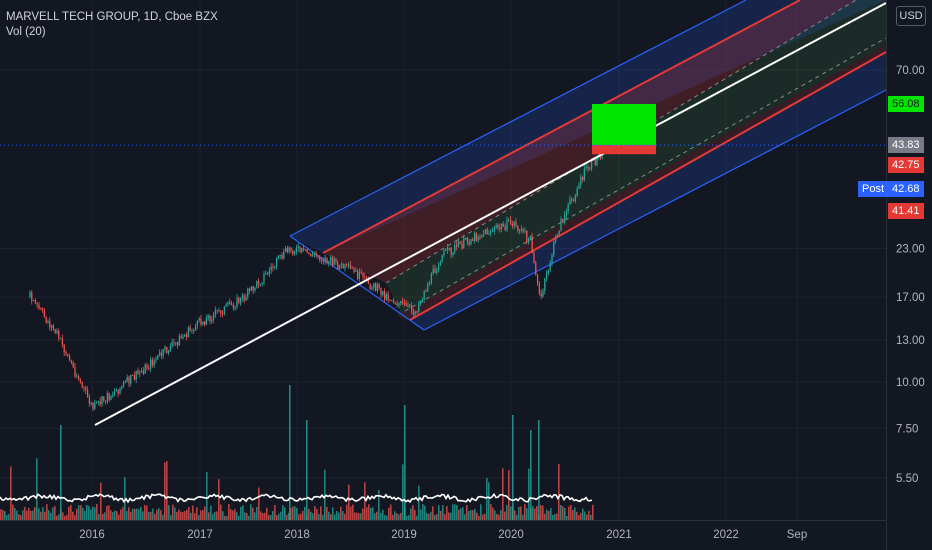 The width and height of the screenshot is (932, 550). What do you see at coordinates (112, 17) in the screenshot?
I see `symbol-title: MARVELL TECH GROUP, 1D, Cboe BZX` at bounding box center [112, 17].